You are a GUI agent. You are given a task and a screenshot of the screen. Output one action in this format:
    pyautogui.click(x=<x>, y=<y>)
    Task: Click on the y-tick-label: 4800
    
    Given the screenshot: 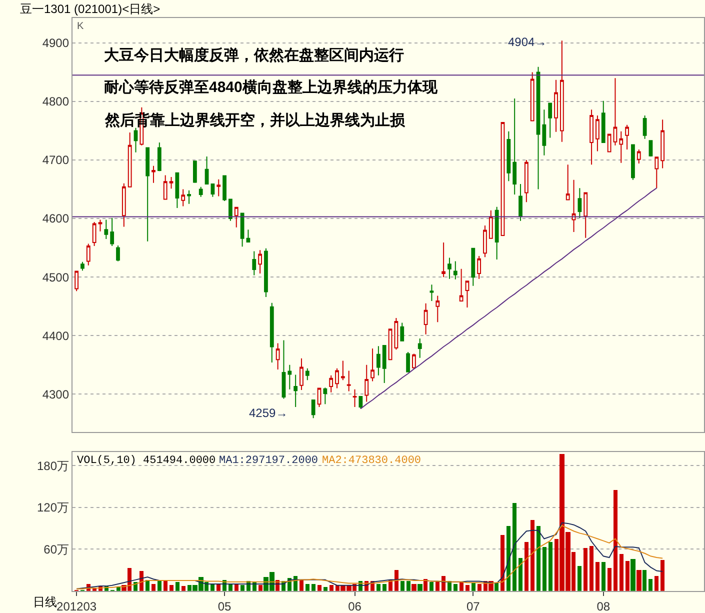 What is the action you would take?
    pyautogui.click(x=56, y=101)
    